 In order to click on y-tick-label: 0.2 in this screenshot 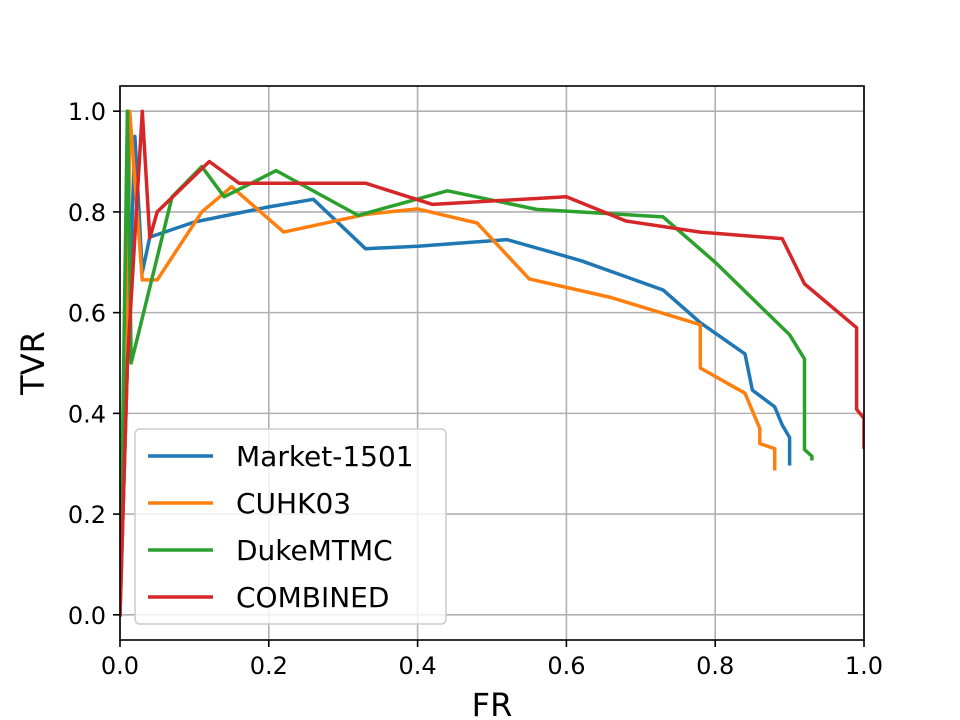, I will do `click(87, 515)`.